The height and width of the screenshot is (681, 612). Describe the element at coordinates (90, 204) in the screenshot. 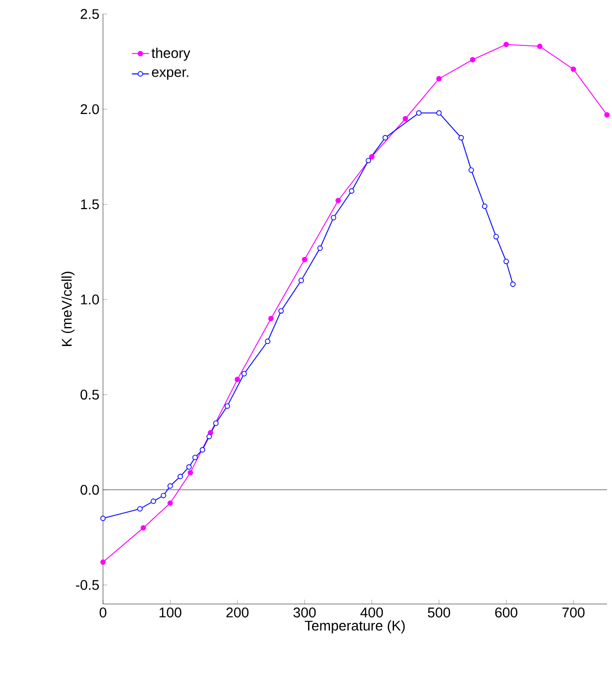

I see `y-tick-label: 1.5` at that location.